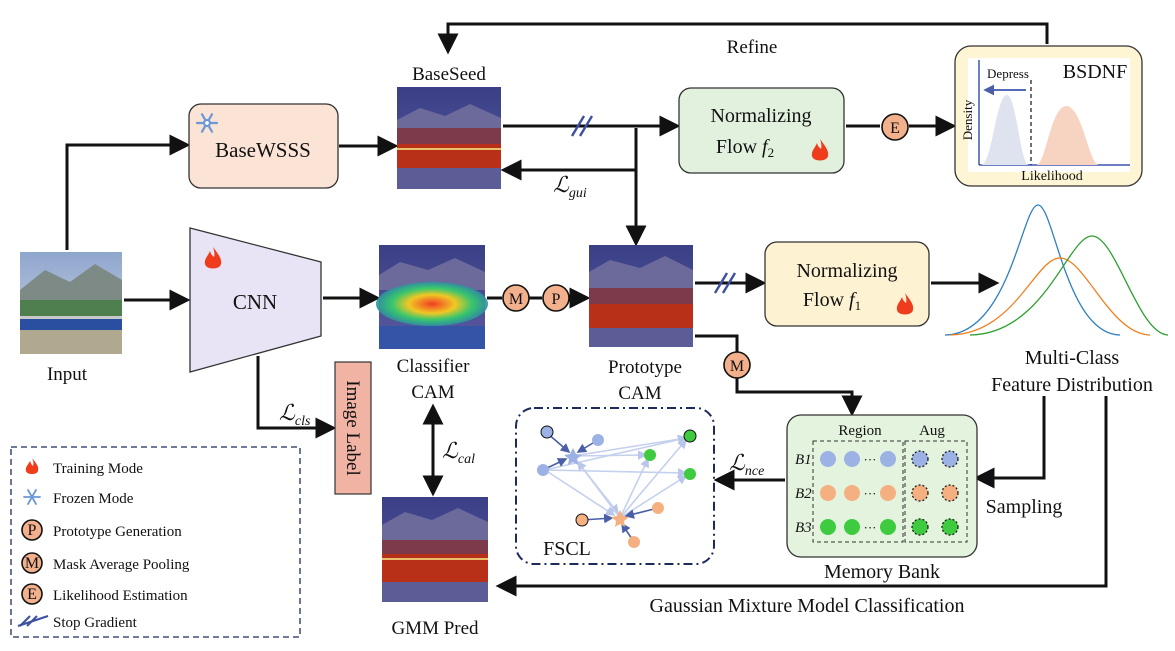 Image resolution: width=1175 pixels, height=651 pixels. I want to click on legend-box, so click(155, 542).